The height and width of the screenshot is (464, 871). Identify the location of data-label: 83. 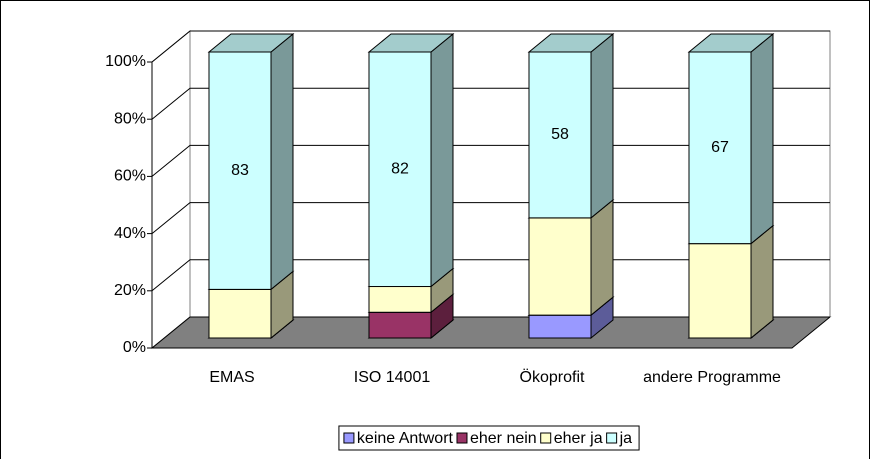
(240, 170).